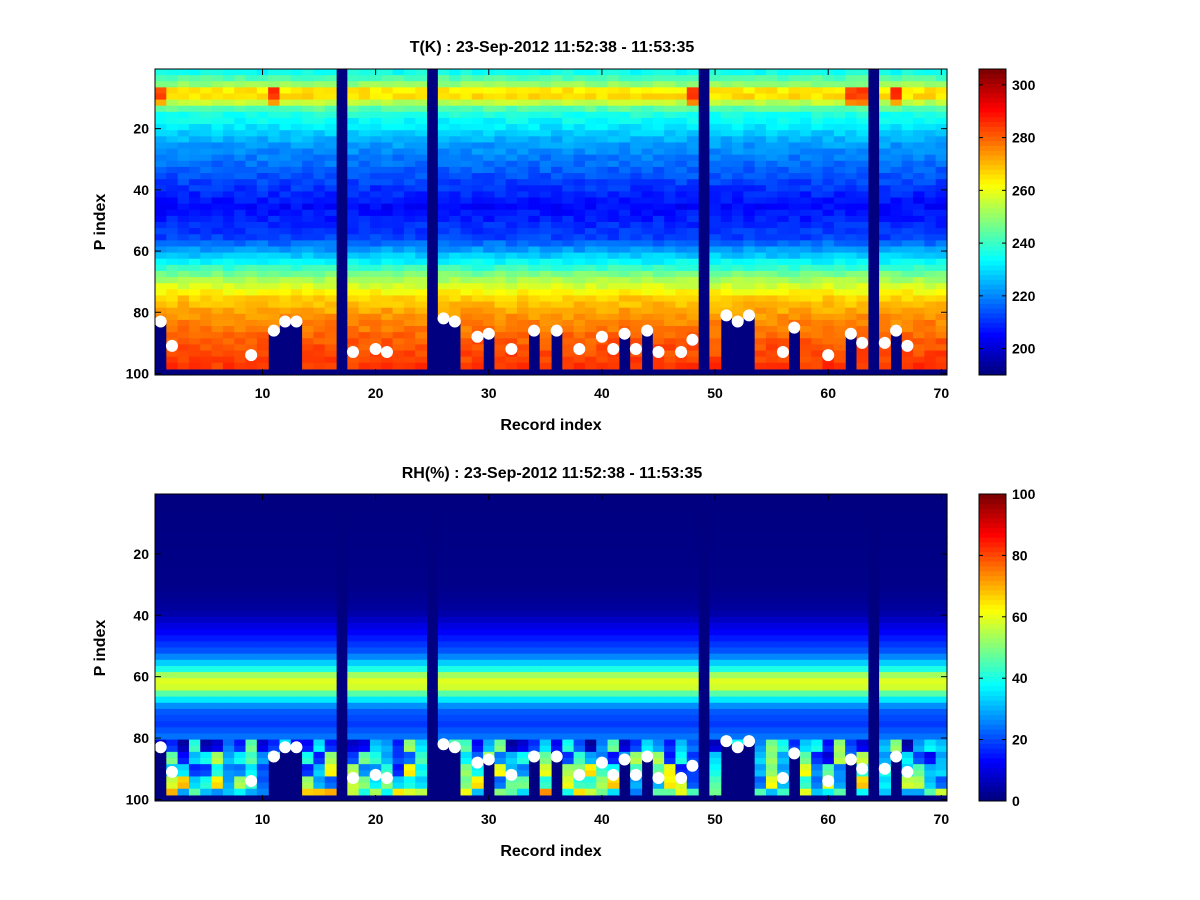 Image resolution: width=1200 pixels, height=900 pixels. Describe the element at coordinates (1024, 190) in the screenshot. I see `colorbar-tick-label: 260` at that location.